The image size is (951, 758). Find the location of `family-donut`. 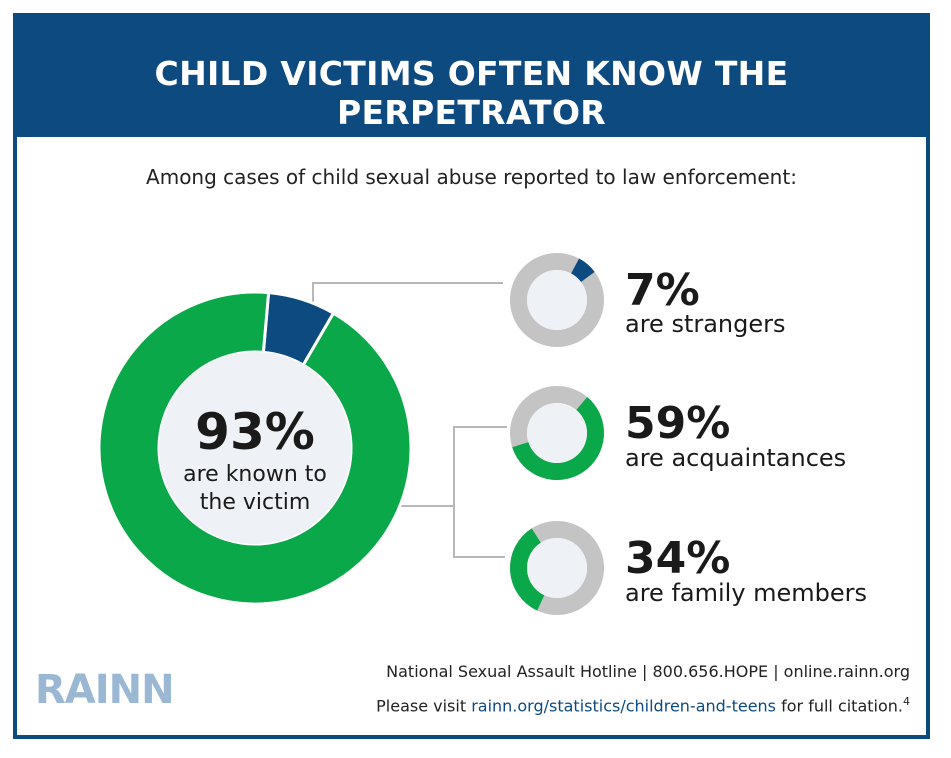

family-donut is located at coordinates (556, 568).